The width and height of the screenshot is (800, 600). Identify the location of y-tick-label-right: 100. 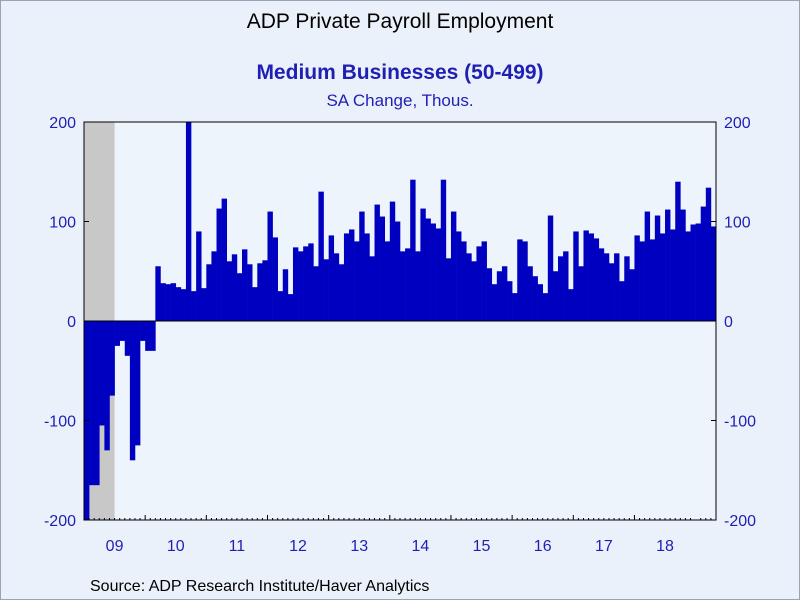
(737, 223).